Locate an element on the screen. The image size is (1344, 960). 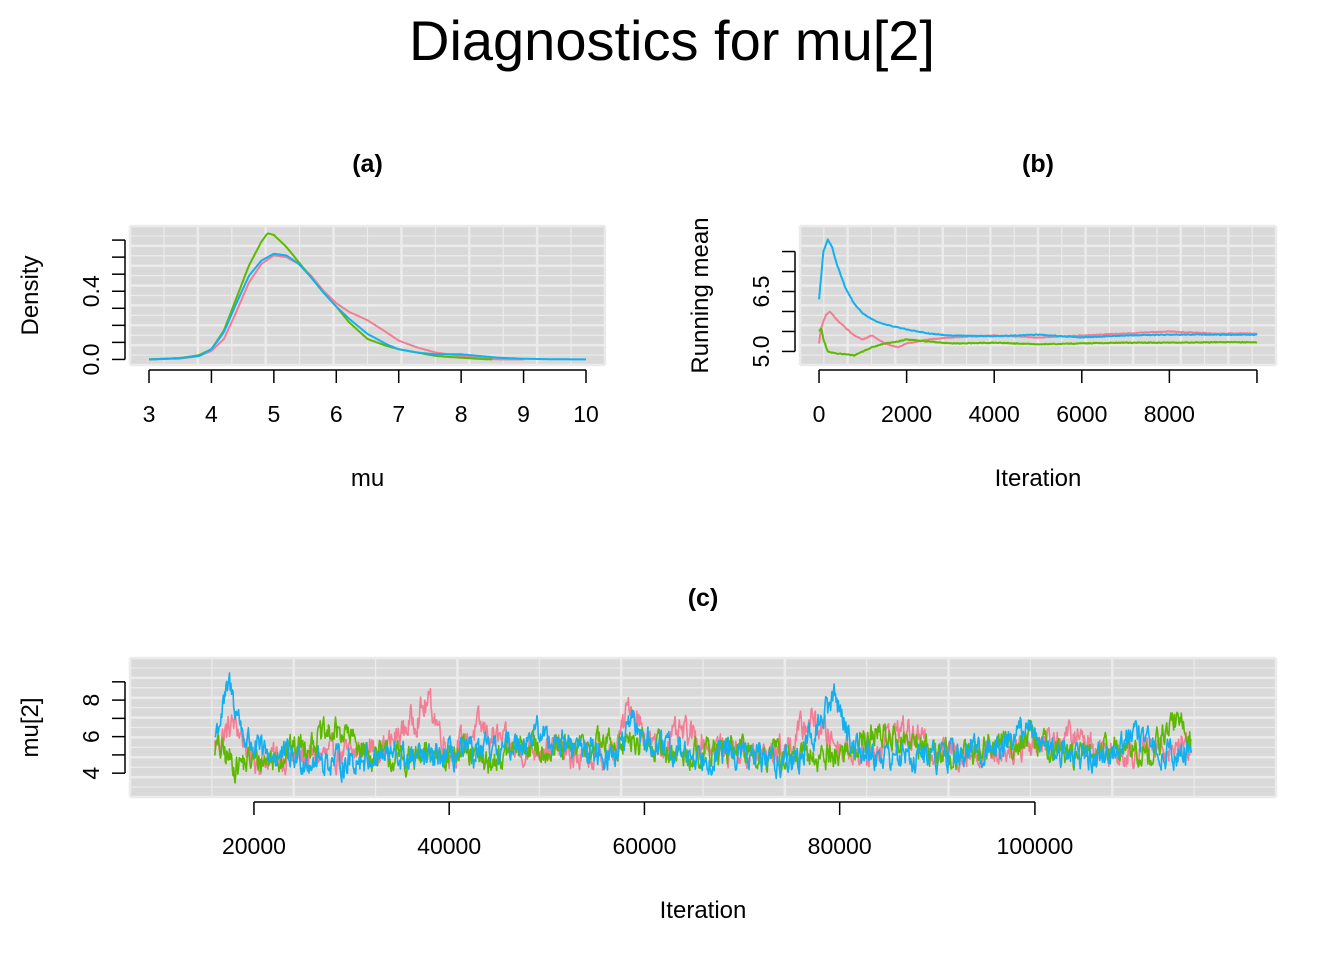
x-tick-label: 60000 is located at coordinates (644, 846).